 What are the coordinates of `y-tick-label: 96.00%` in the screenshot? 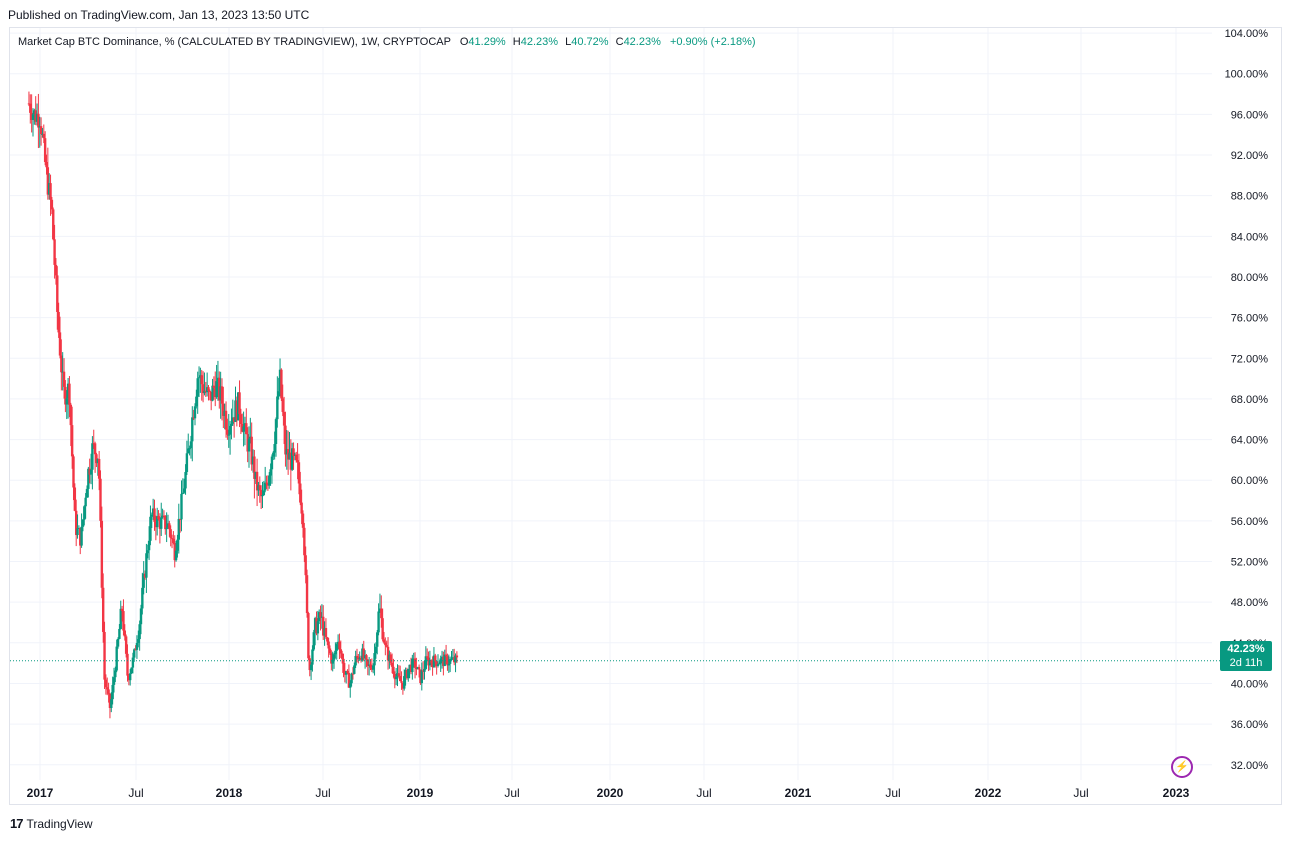 It's located at (1250, 115).